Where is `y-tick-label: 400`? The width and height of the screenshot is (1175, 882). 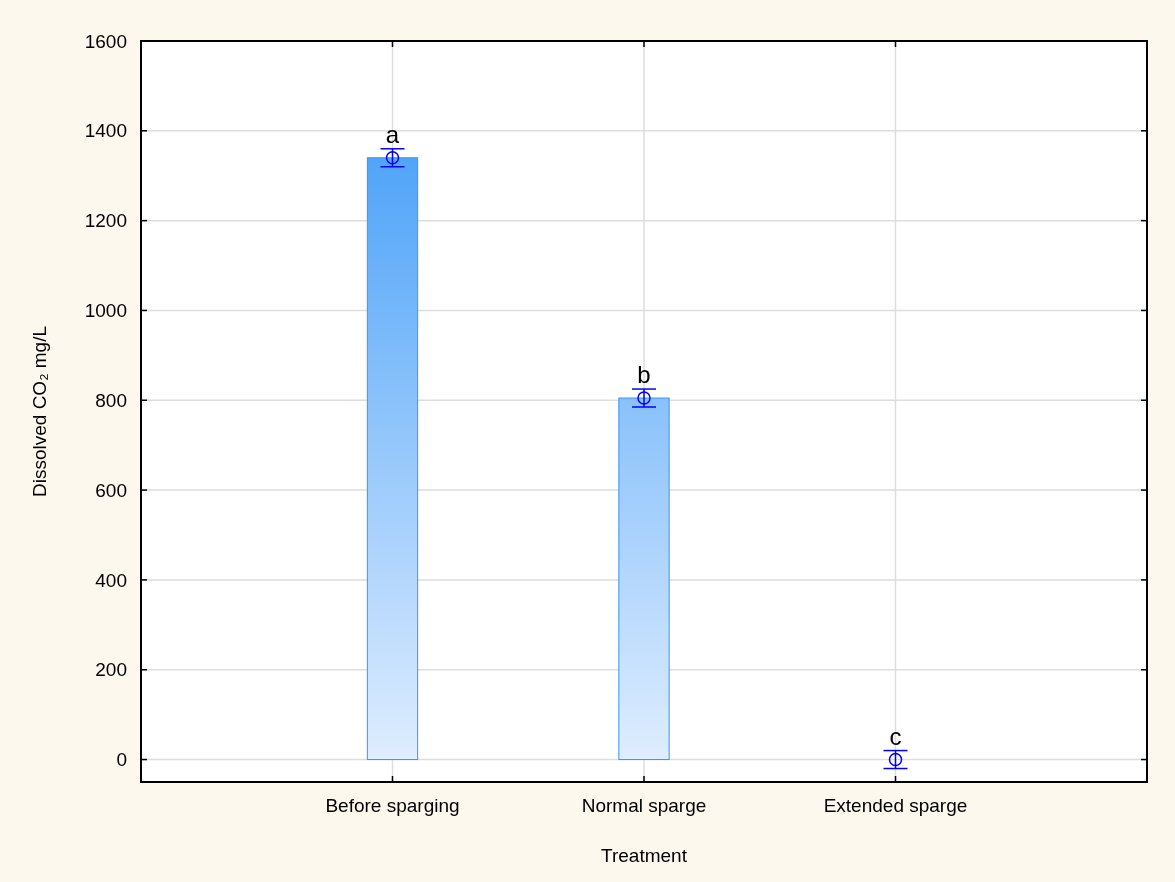
y-tick-label: 400 is located at coordinates (111, 580).